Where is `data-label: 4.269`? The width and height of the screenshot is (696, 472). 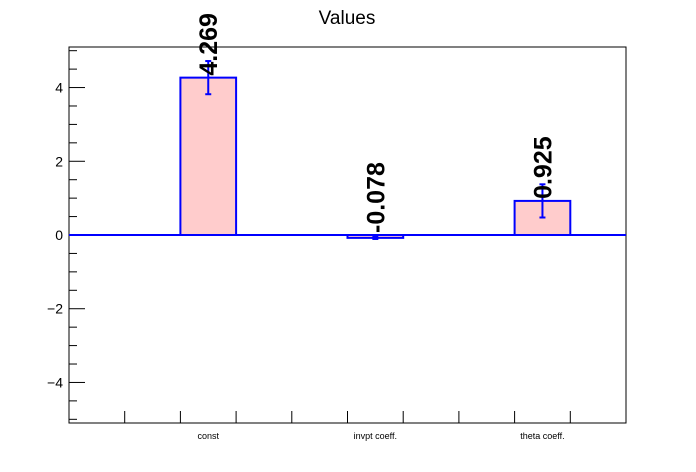 data-label: 4.269 is located at coordinates (209, 44).